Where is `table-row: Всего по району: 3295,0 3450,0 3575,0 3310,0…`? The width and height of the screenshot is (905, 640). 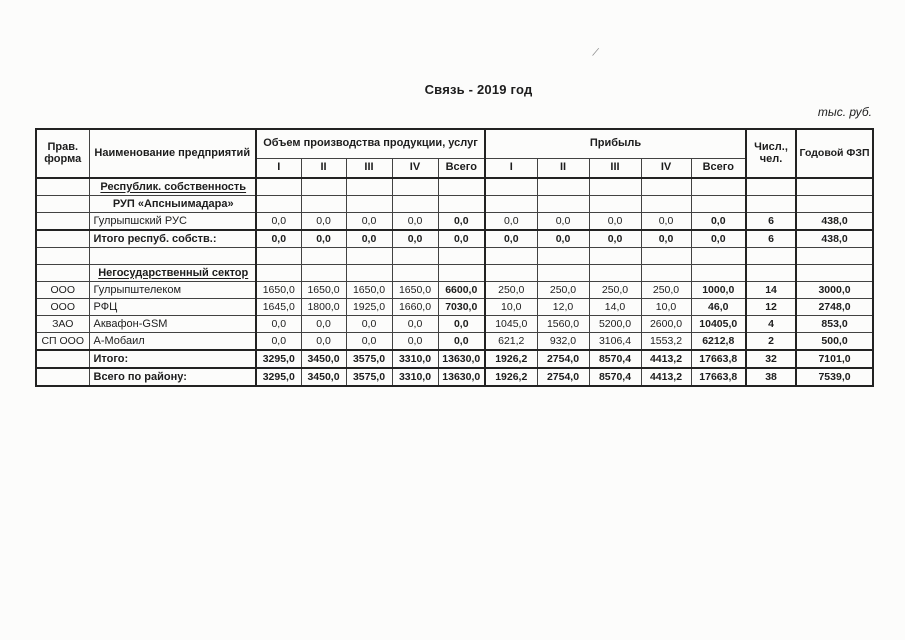
table-row: Всего по району: 3295,0 3450,0 3575,0 3310,0… is located at coordinates (454, 376).